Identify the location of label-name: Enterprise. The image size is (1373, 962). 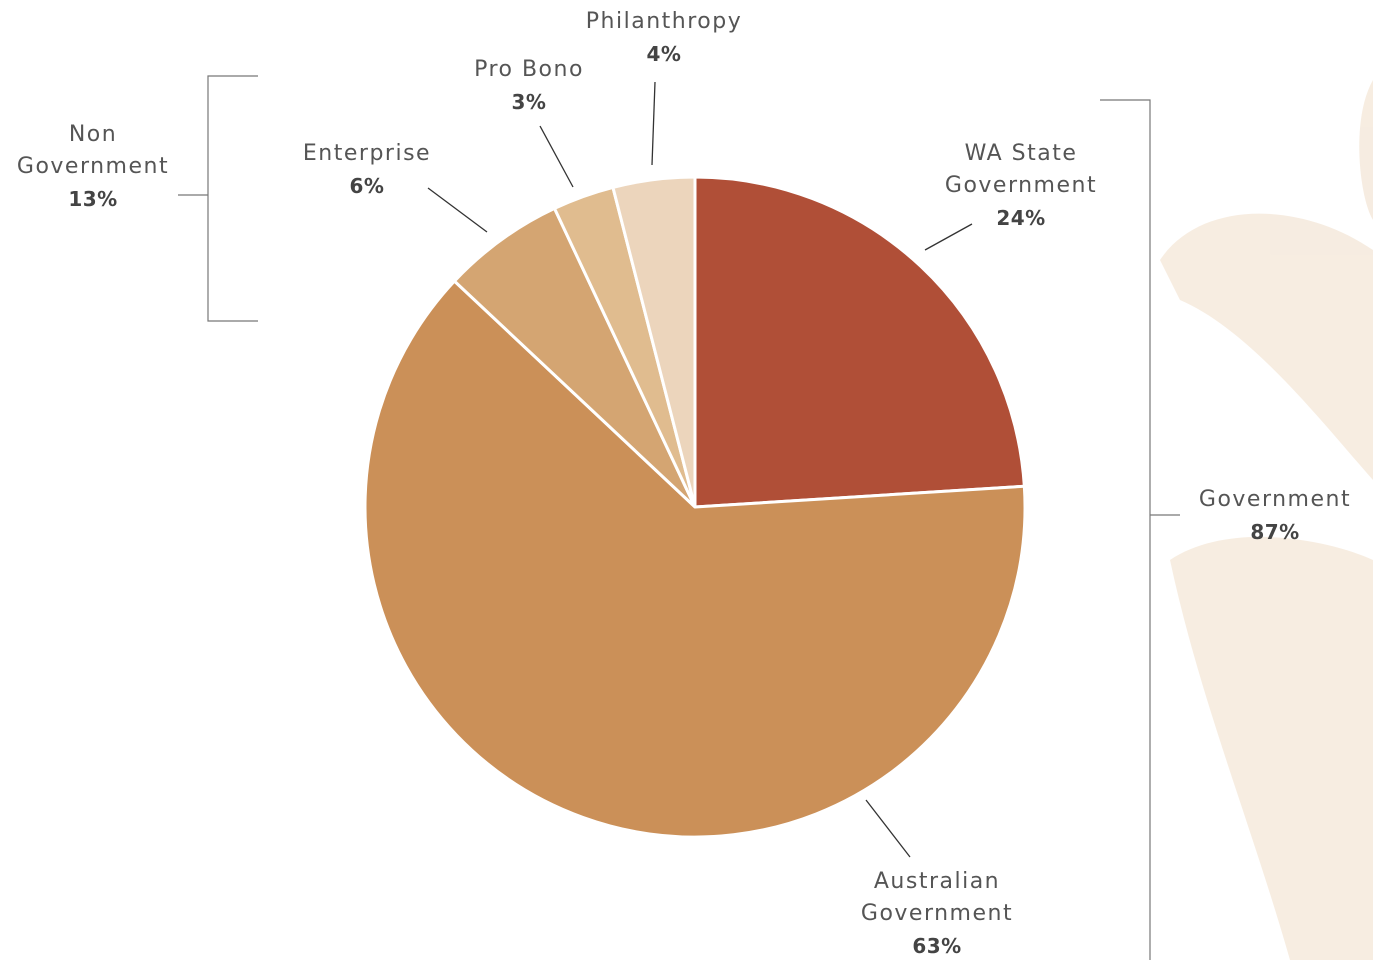
(367, 153).